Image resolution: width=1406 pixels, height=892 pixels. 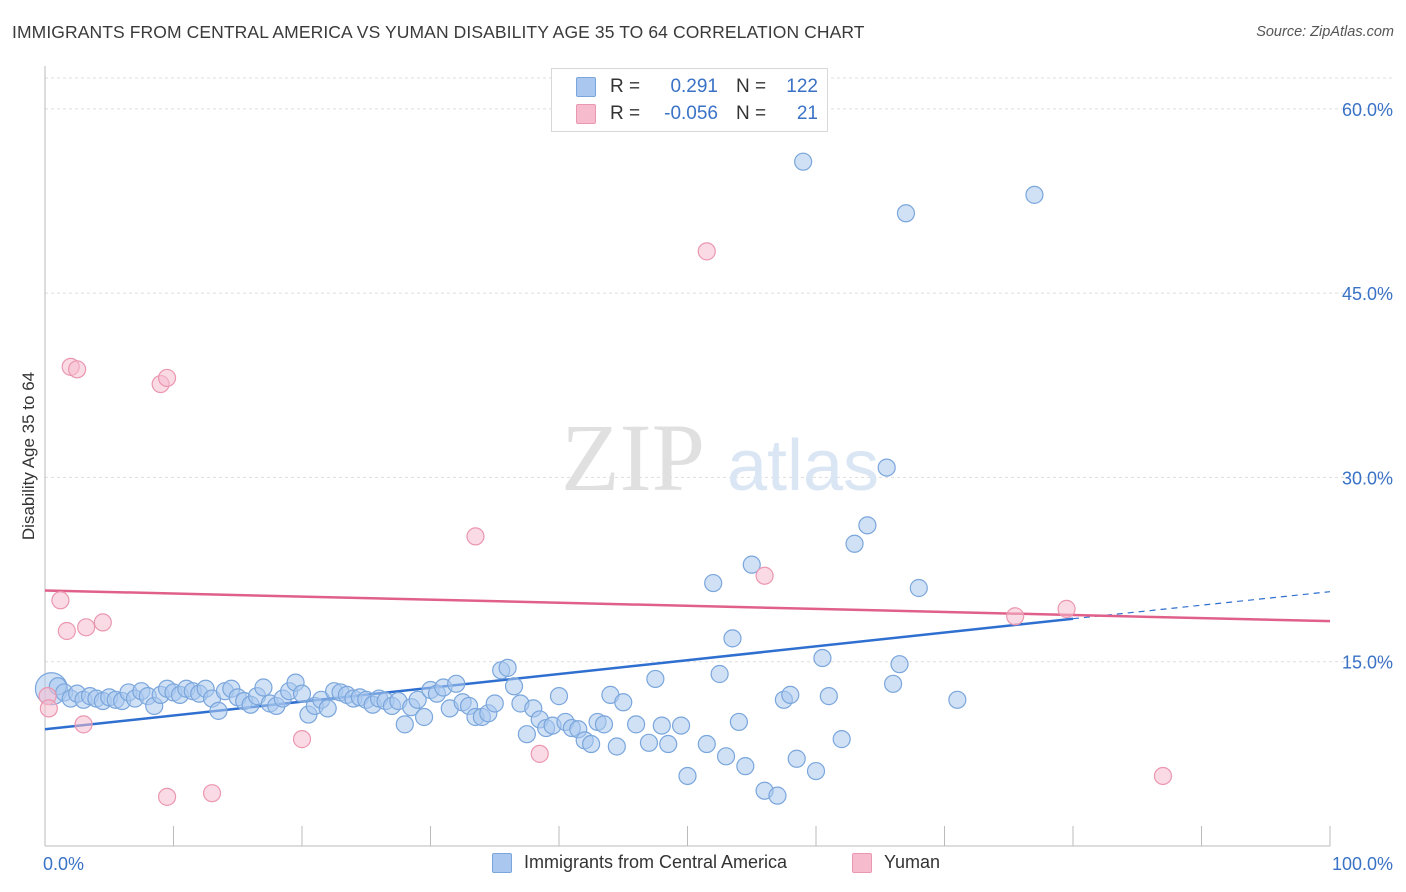 What do you see at coordinates (559, 674) in the screenshot?
I see `trend-line-central-america` at bounding box center [559, 674].